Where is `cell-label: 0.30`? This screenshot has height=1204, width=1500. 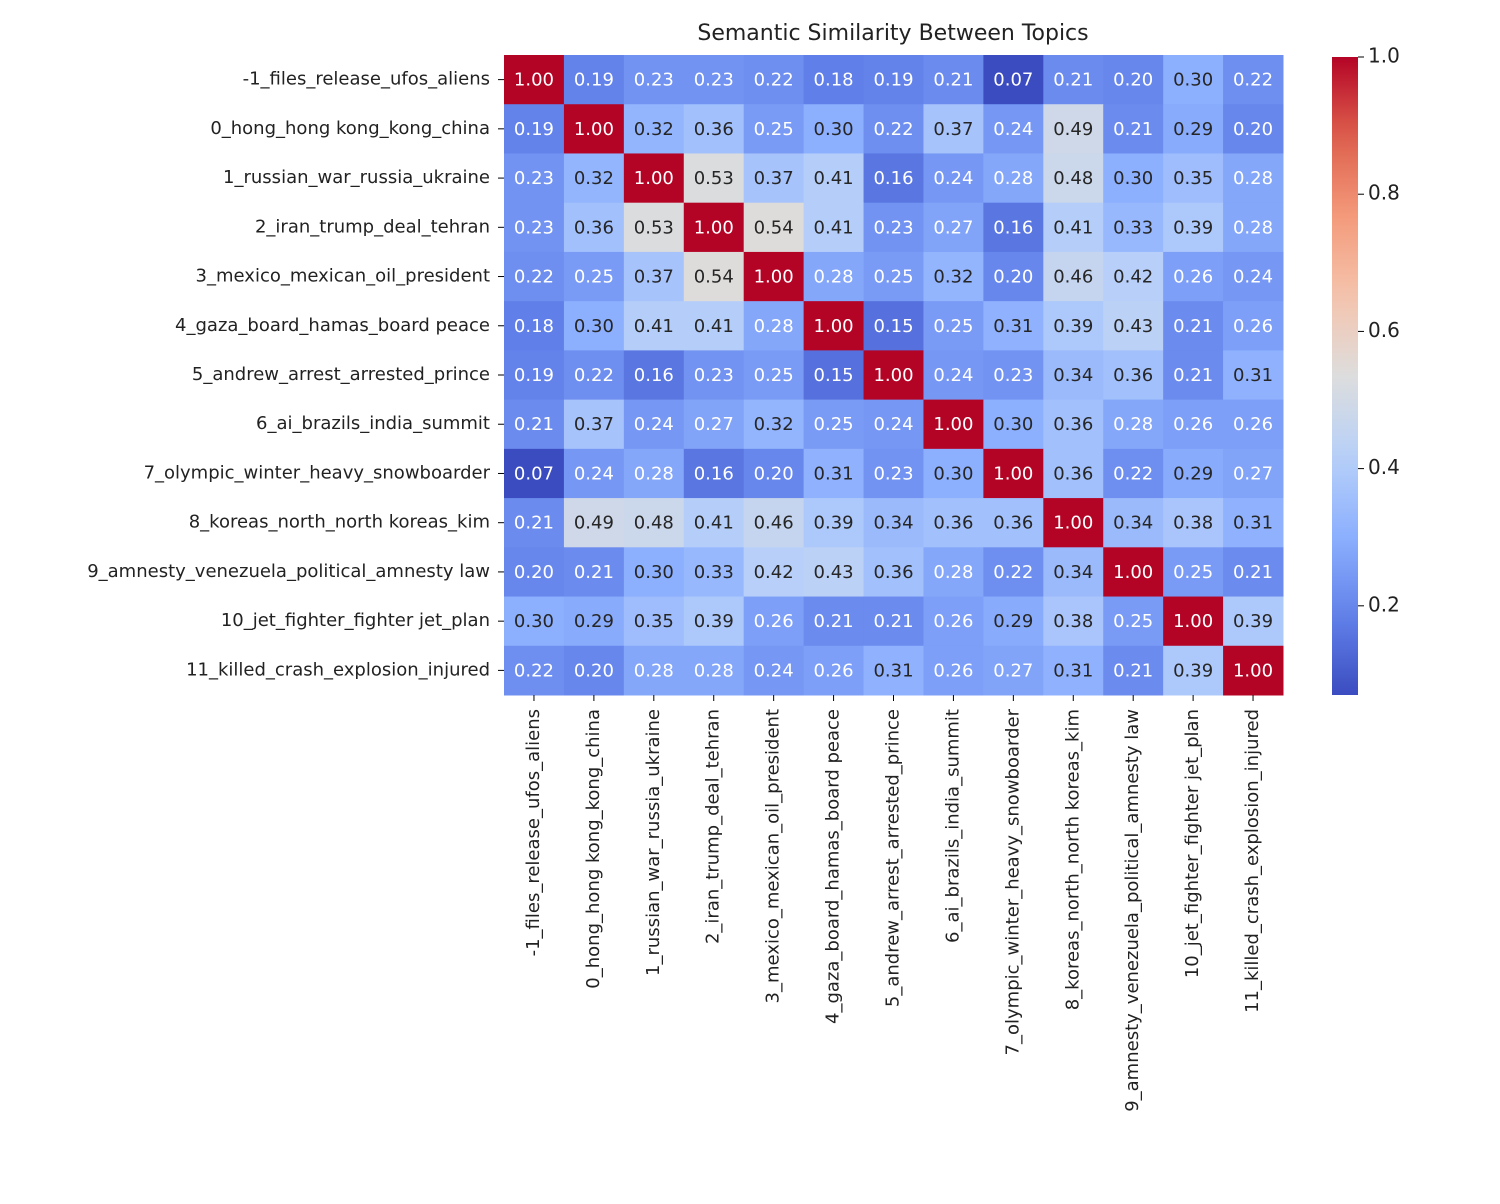 cell-label: 0.30 is located at coordinates (1133, 178).